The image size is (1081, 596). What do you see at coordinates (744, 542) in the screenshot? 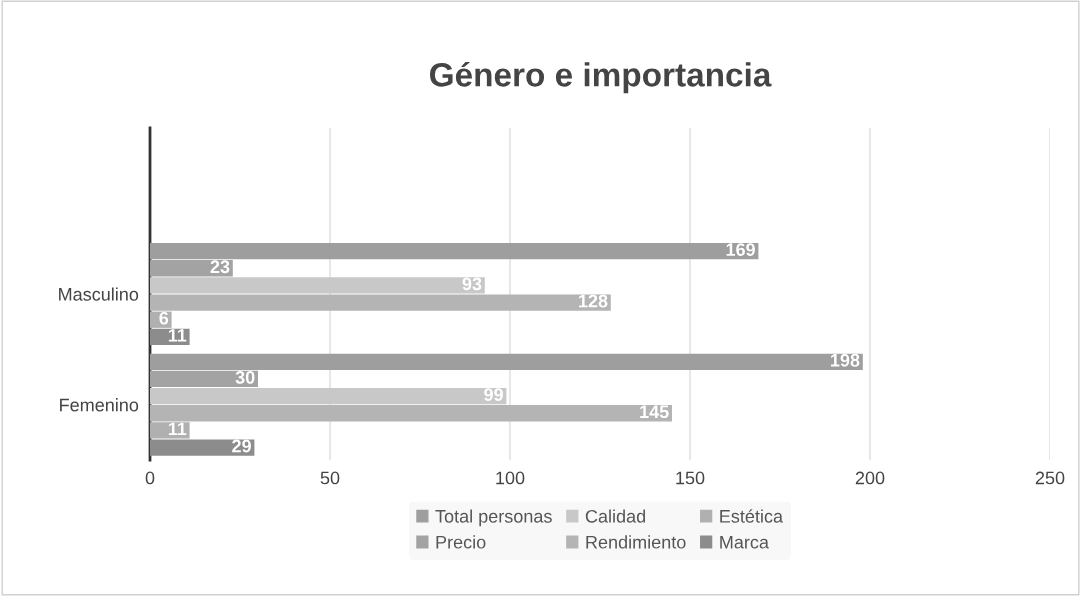
I see `legend-label: Marca` at bounding box center [744, 542].